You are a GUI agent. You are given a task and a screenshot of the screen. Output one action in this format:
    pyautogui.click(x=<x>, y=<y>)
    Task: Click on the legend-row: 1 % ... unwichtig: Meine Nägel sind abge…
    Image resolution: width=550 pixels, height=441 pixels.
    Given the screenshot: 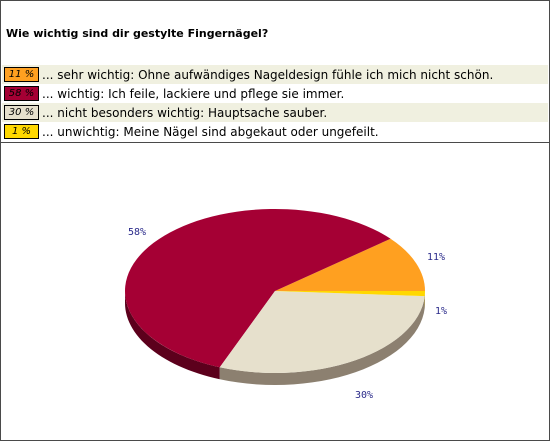 What is the action you would take?
    pyautogui.click(x=275, y=131)
    